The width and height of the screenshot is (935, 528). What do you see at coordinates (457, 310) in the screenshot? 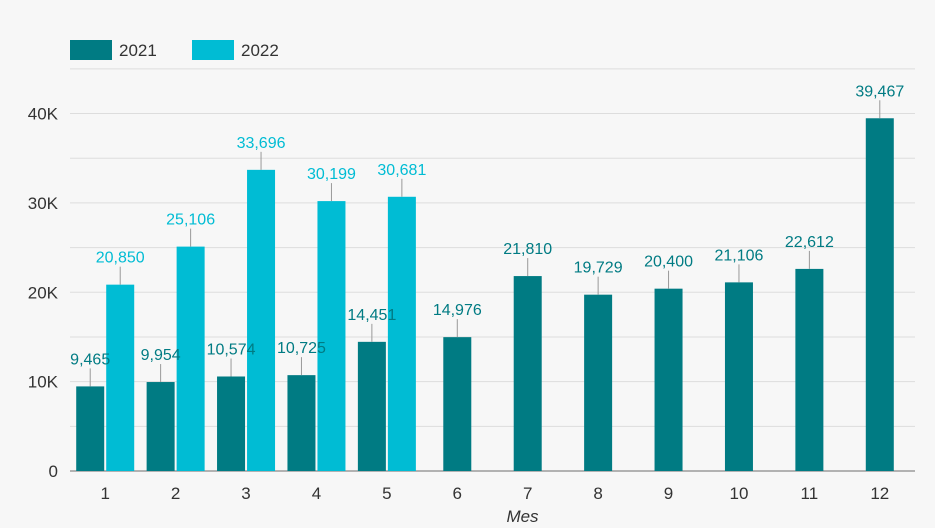
I see `data-label: 14,976` at bounding box center [457, 310].